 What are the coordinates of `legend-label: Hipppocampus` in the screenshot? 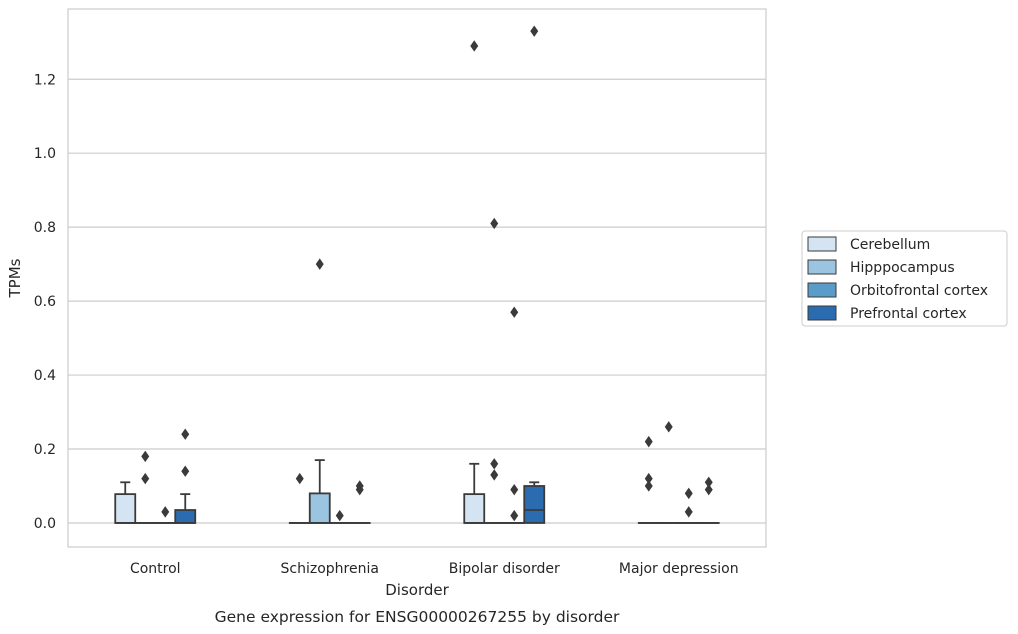 It's located at (902, 268).